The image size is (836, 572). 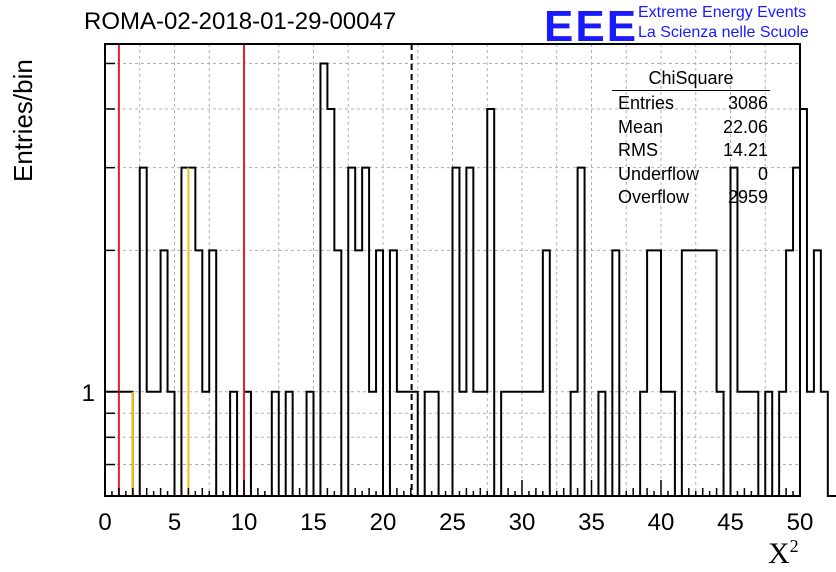 What do you see at coordinates (691, 104) in the screenshot?
I see `stats-row-entries: Entries 3086` at bounding box center [691, 104].